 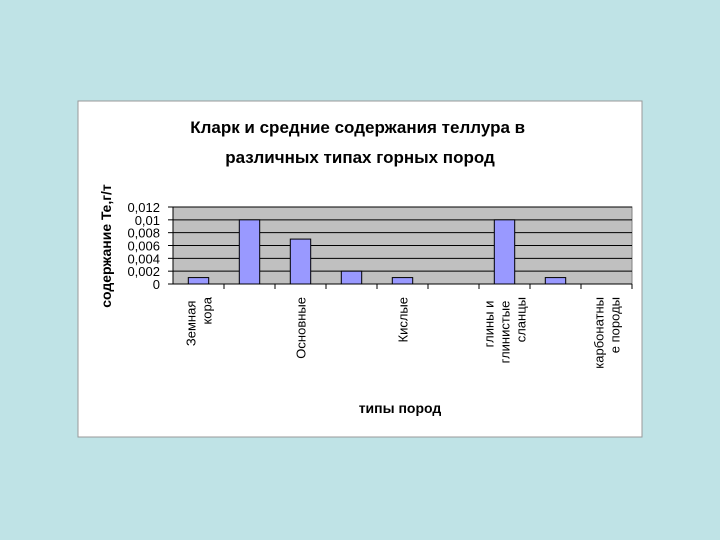 What do you see at coordinates (147, 220) in the screenshot?
I see `y-tick-label: 0,01` at bounding box center [147, 220].